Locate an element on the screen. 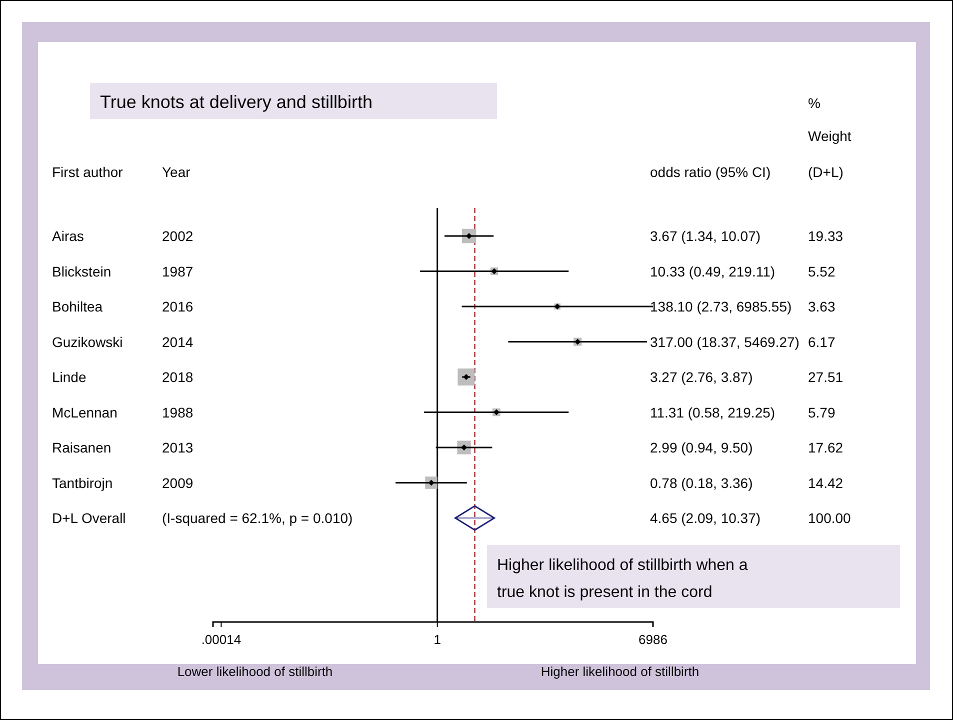 The width and height of the screenshot is (954, 721). text: 27.51 is located at coordinates (826, 377).